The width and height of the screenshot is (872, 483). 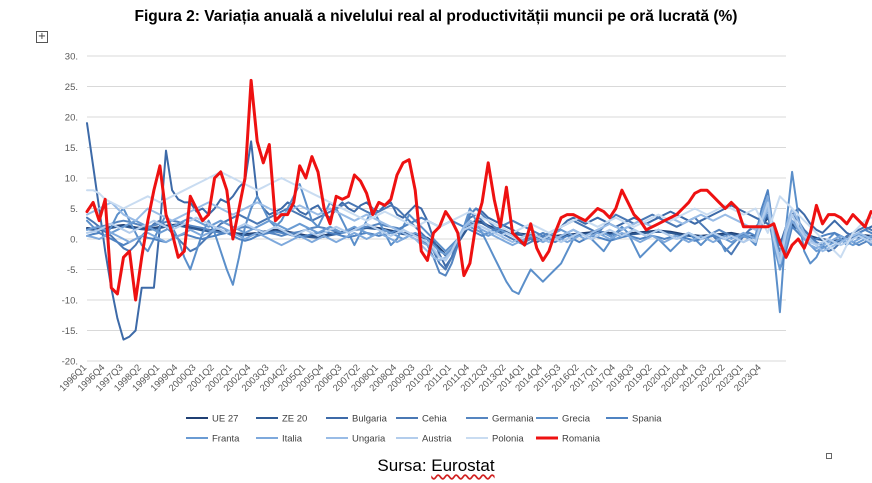 What do you see at coordinates (74, 240) in the screenshot?
I see `y-tick-label: 0.` at bounding box center [74, 240].